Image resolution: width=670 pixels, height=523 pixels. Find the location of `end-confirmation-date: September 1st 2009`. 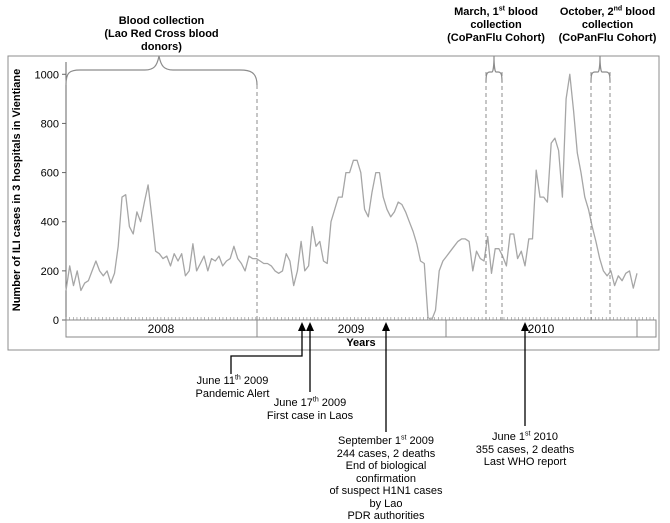

end-confirmation-date: September 1st 2009 is located at coordinates (386, 440).